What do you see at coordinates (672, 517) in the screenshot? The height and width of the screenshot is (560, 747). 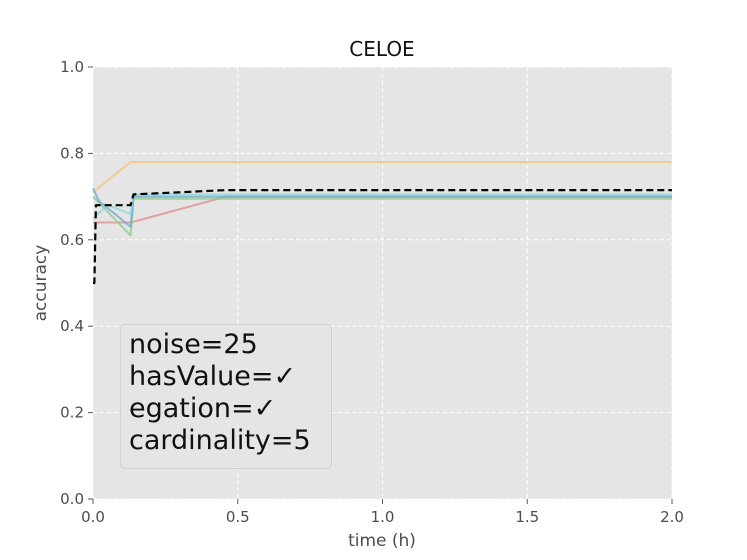 I see `x-tick-label: 2.0` at bounding box center [672, 517].